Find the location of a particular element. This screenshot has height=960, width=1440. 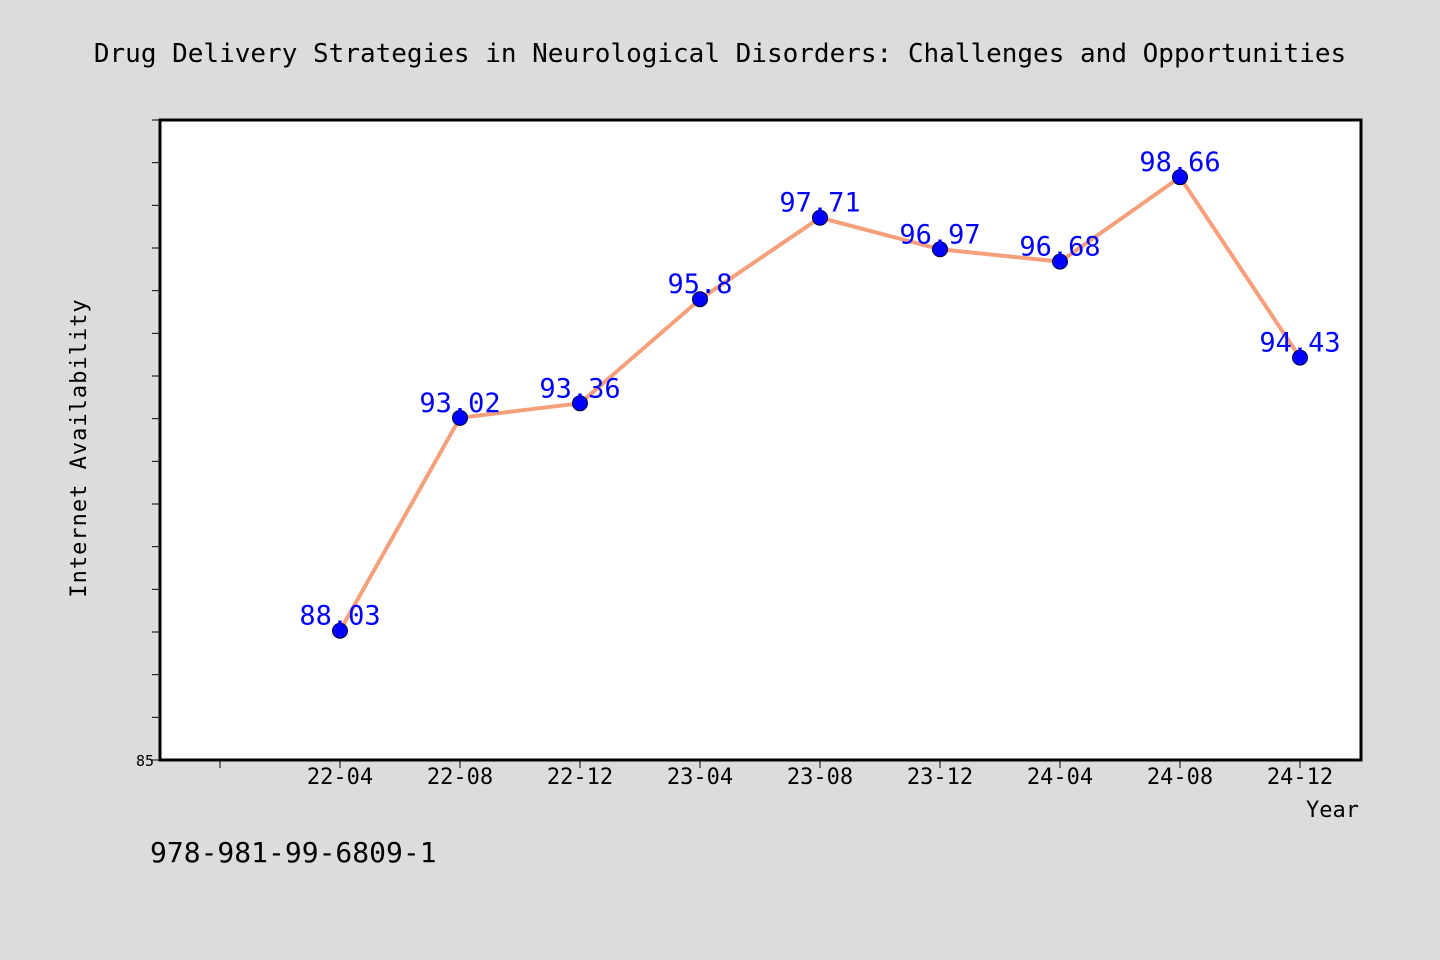

y-axis-label: Internet Availability is located at coordinates (79, 447).